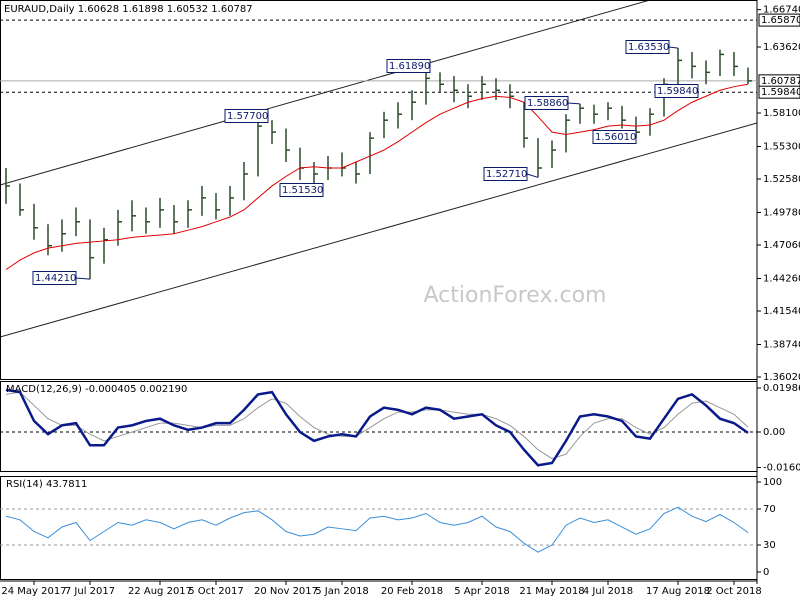 The width and height of the screenshot is (800, 600). I want to click on x-tick-label: 20 Feb 2018, so click(412, 591).